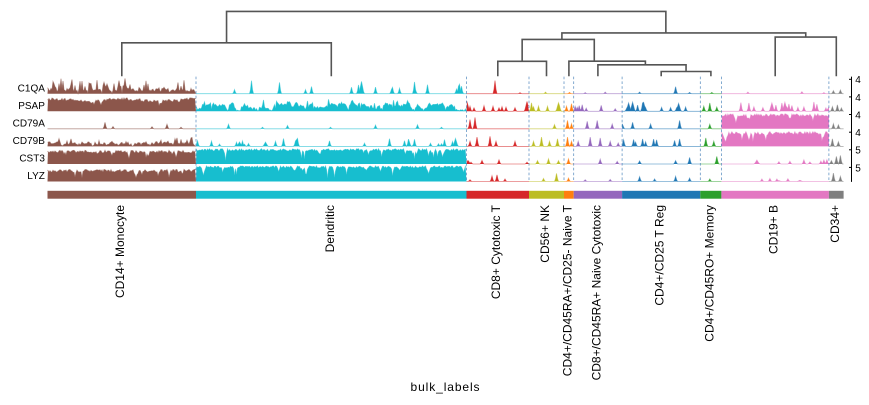 The height and width of the screenshot is (405, 869). Describe the element at coordinates (545, 234) in the screenshot. I see `svg-text: CD56+ NK` at that location.